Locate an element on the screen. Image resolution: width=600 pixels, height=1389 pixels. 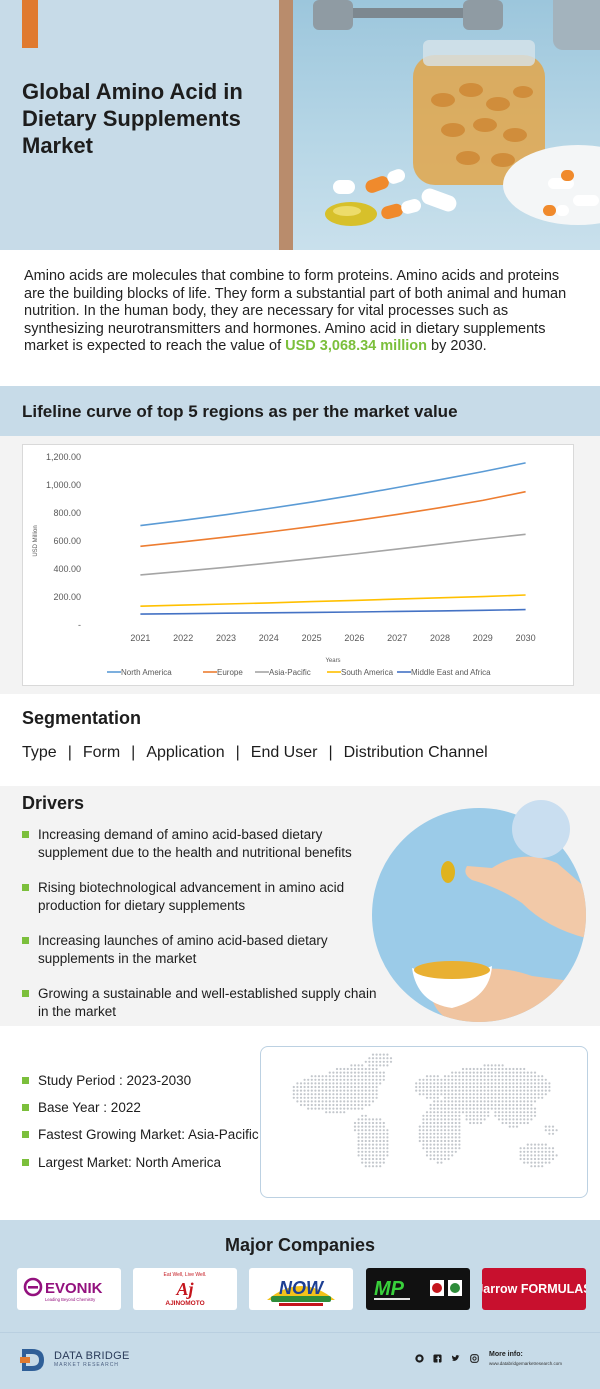
y-tick-label: 400.00 is located at coordinates (67, 569).